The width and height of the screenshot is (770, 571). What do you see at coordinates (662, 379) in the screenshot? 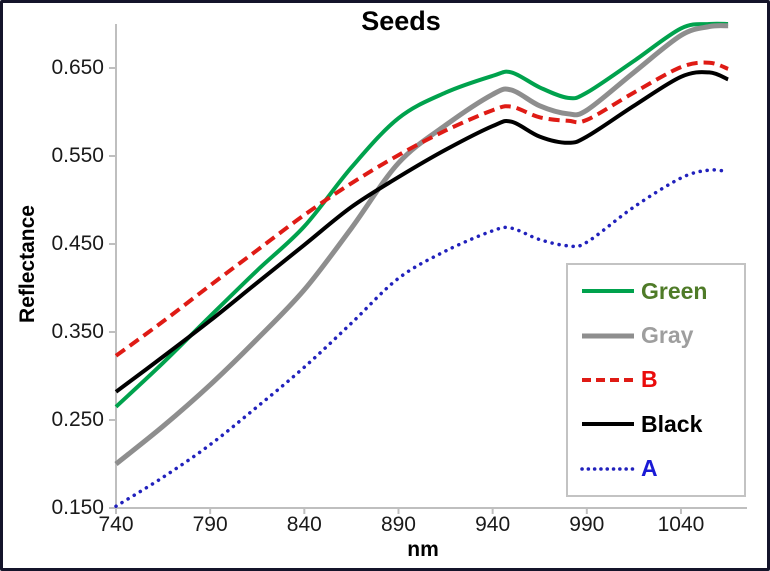
I see `legend-item-b: B` at bounding box center [662, 379].